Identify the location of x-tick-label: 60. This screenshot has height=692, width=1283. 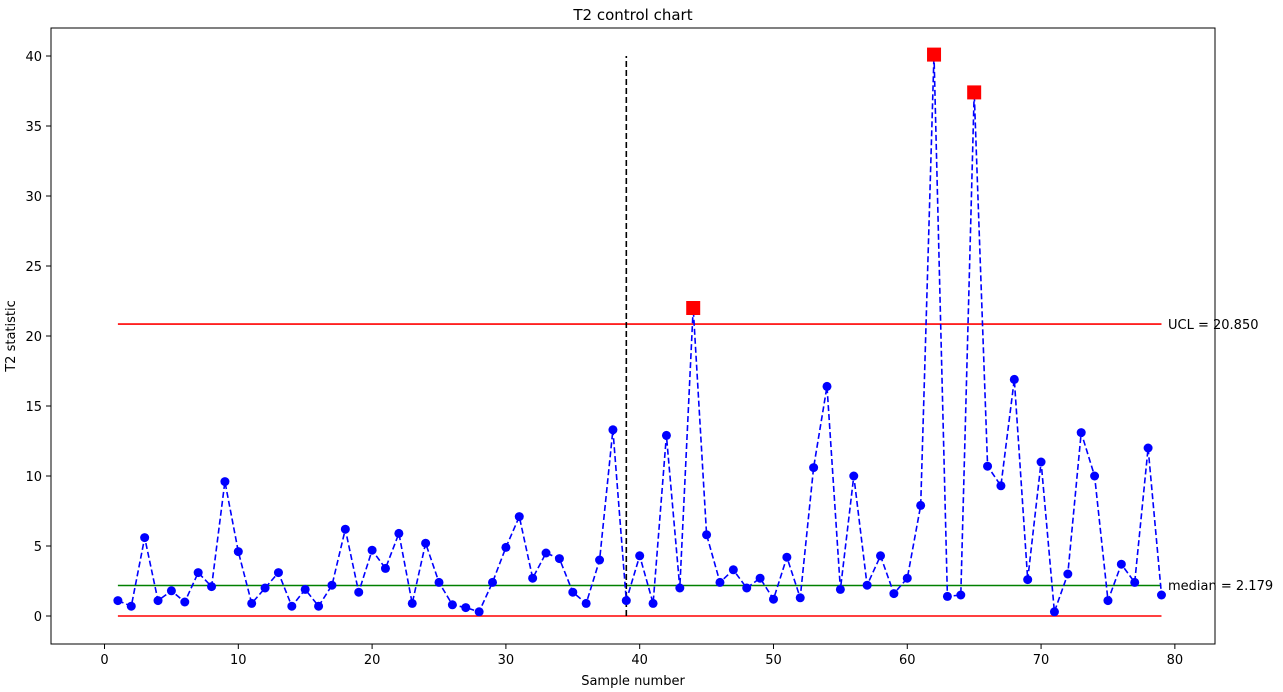
(907, 660).